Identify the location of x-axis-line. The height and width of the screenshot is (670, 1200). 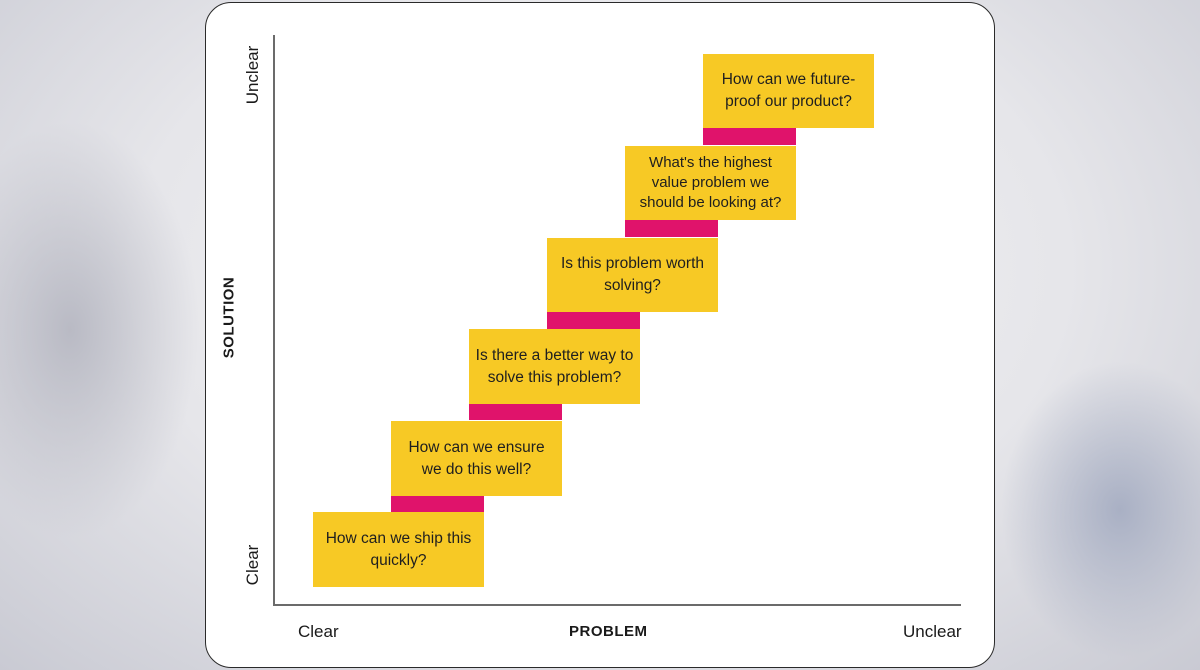
(617, 605).